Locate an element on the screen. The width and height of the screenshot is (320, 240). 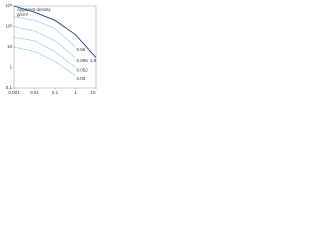
x-tick-label: 0.01 is located at coordinates (34, 92).